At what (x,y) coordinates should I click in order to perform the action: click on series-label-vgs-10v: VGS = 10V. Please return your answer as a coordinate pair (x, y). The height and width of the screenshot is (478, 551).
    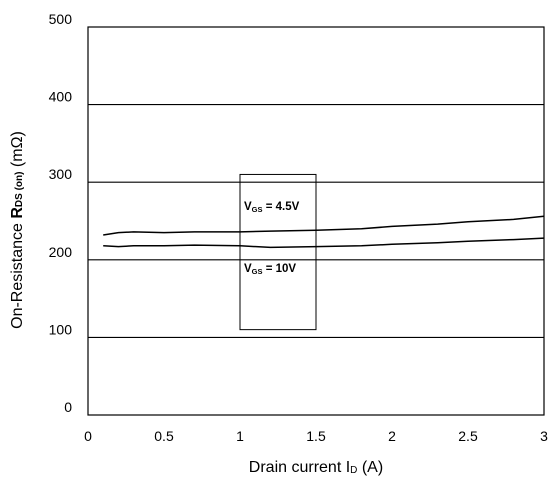
    Looking at the image, I should click on (270, 269).